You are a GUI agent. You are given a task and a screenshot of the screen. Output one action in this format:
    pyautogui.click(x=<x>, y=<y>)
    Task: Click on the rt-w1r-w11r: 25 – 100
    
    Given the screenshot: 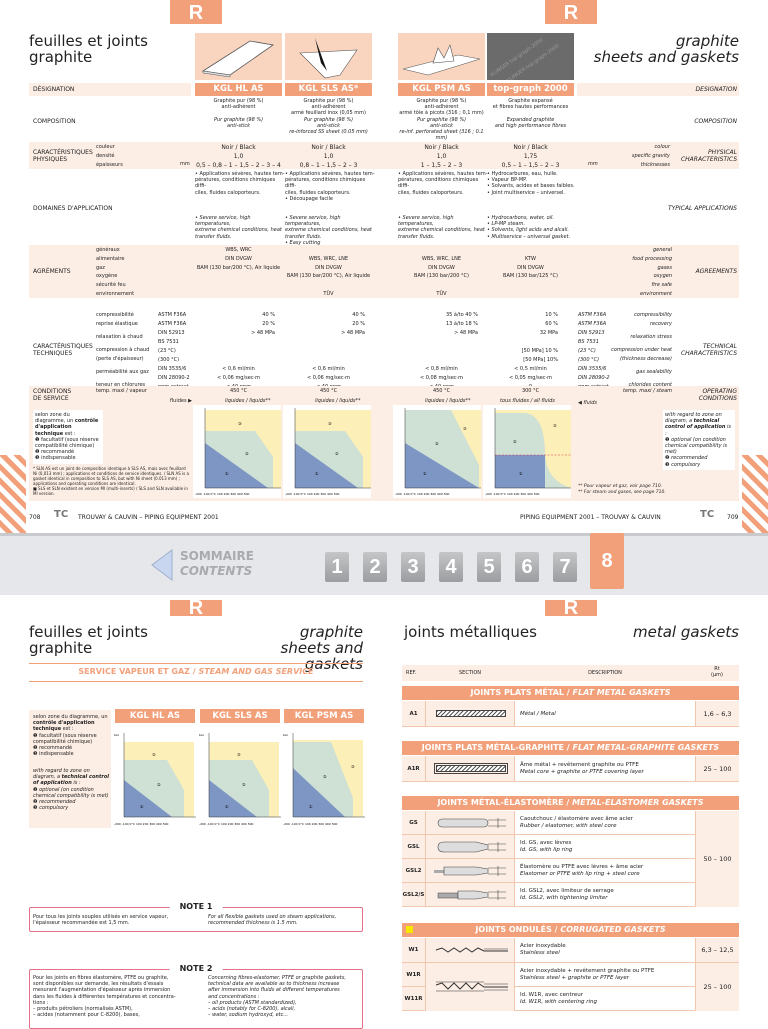 What is the action you would take?
    pyautogui.click(x=717, y=987)
    